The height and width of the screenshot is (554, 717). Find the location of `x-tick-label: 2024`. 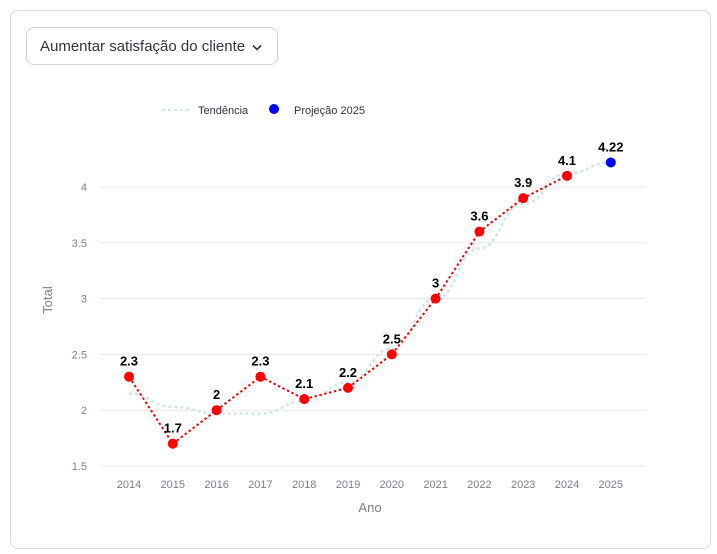

x-tick-label: 2024 is located at coordinates (567, 485).